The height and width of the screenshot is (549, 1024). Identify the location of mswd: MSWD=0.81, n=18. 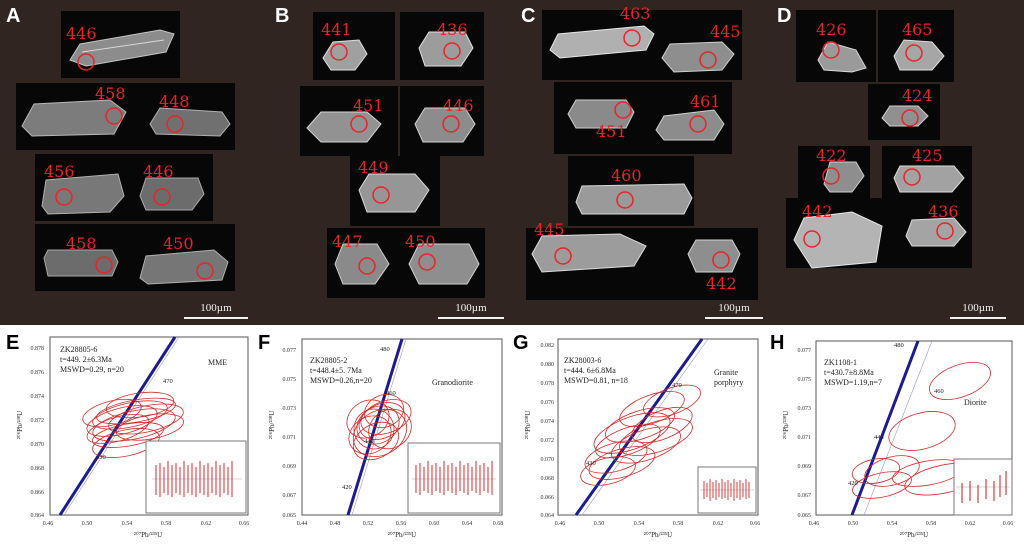
(596, 380).